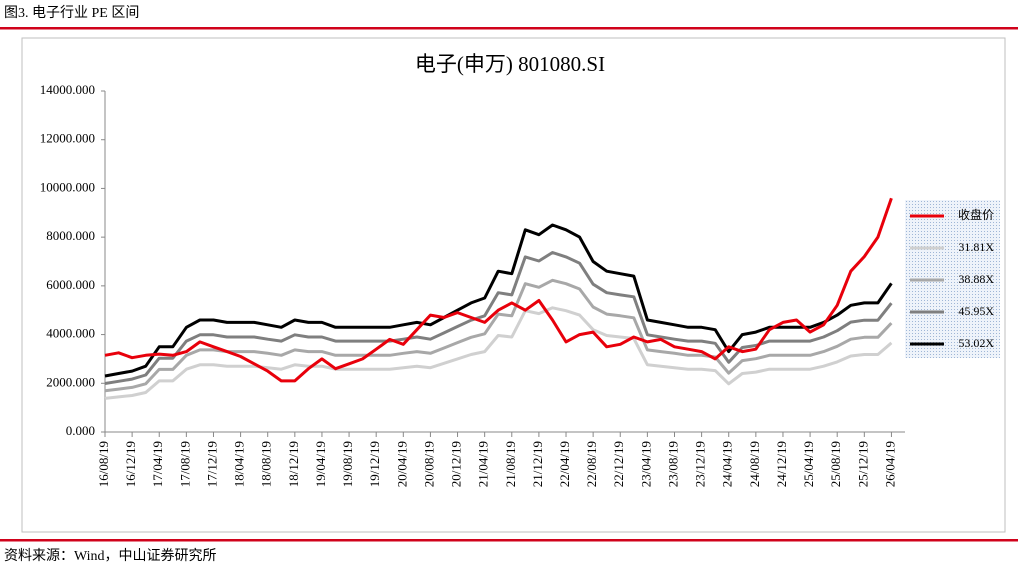 The width and height of the screenshot is (1018, 572). I want to click on x-tick-label: 25/08/19, so click(835, 464).